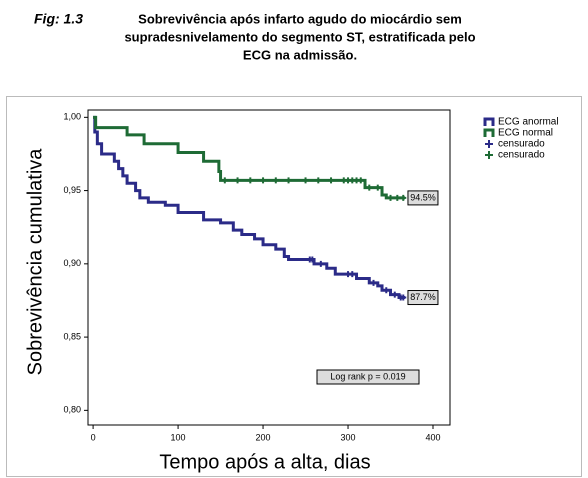  I want to click on chart-title: ECG na admissão., so click(300, 54).